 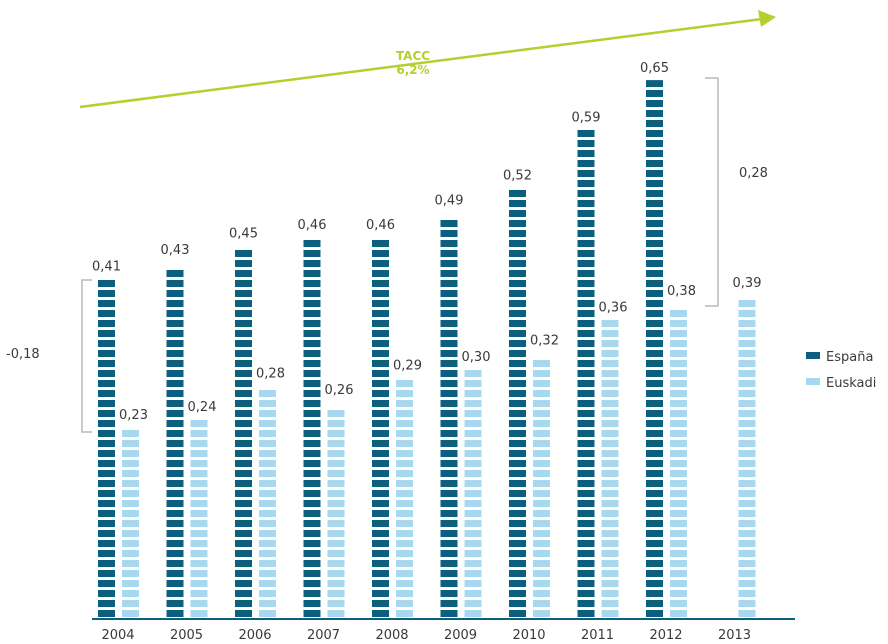 What do you see at coordinates (841, 370) in the screenshot?
I see `legend: España Euskadi` at bounding box center [841, 370].